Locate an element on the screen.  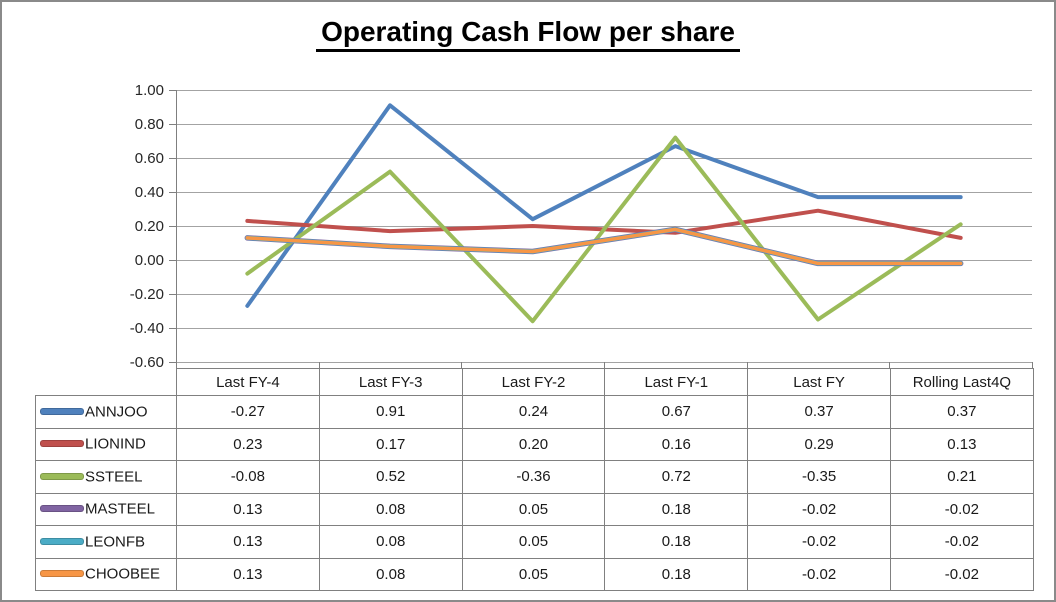
value-cell: -0.36 is located at coordinates (533, 477).